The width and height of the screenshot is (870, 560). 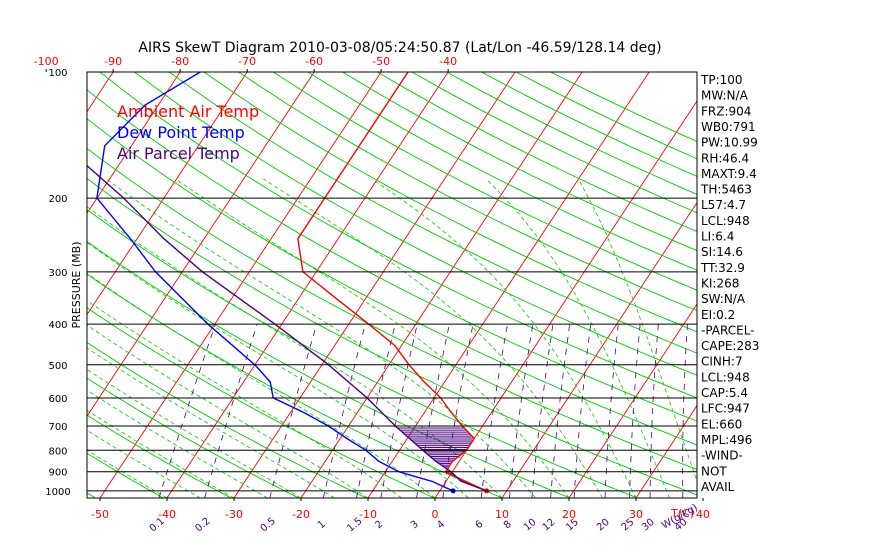 I want to click on pressure-tick-label: 700, so click(x=57, y=427).